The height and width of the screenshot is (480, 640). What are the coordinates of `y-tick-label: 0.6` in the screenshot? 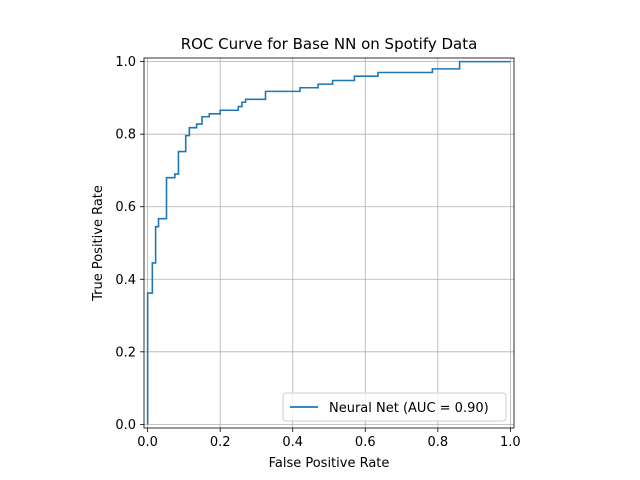 It's located at (125, 207).